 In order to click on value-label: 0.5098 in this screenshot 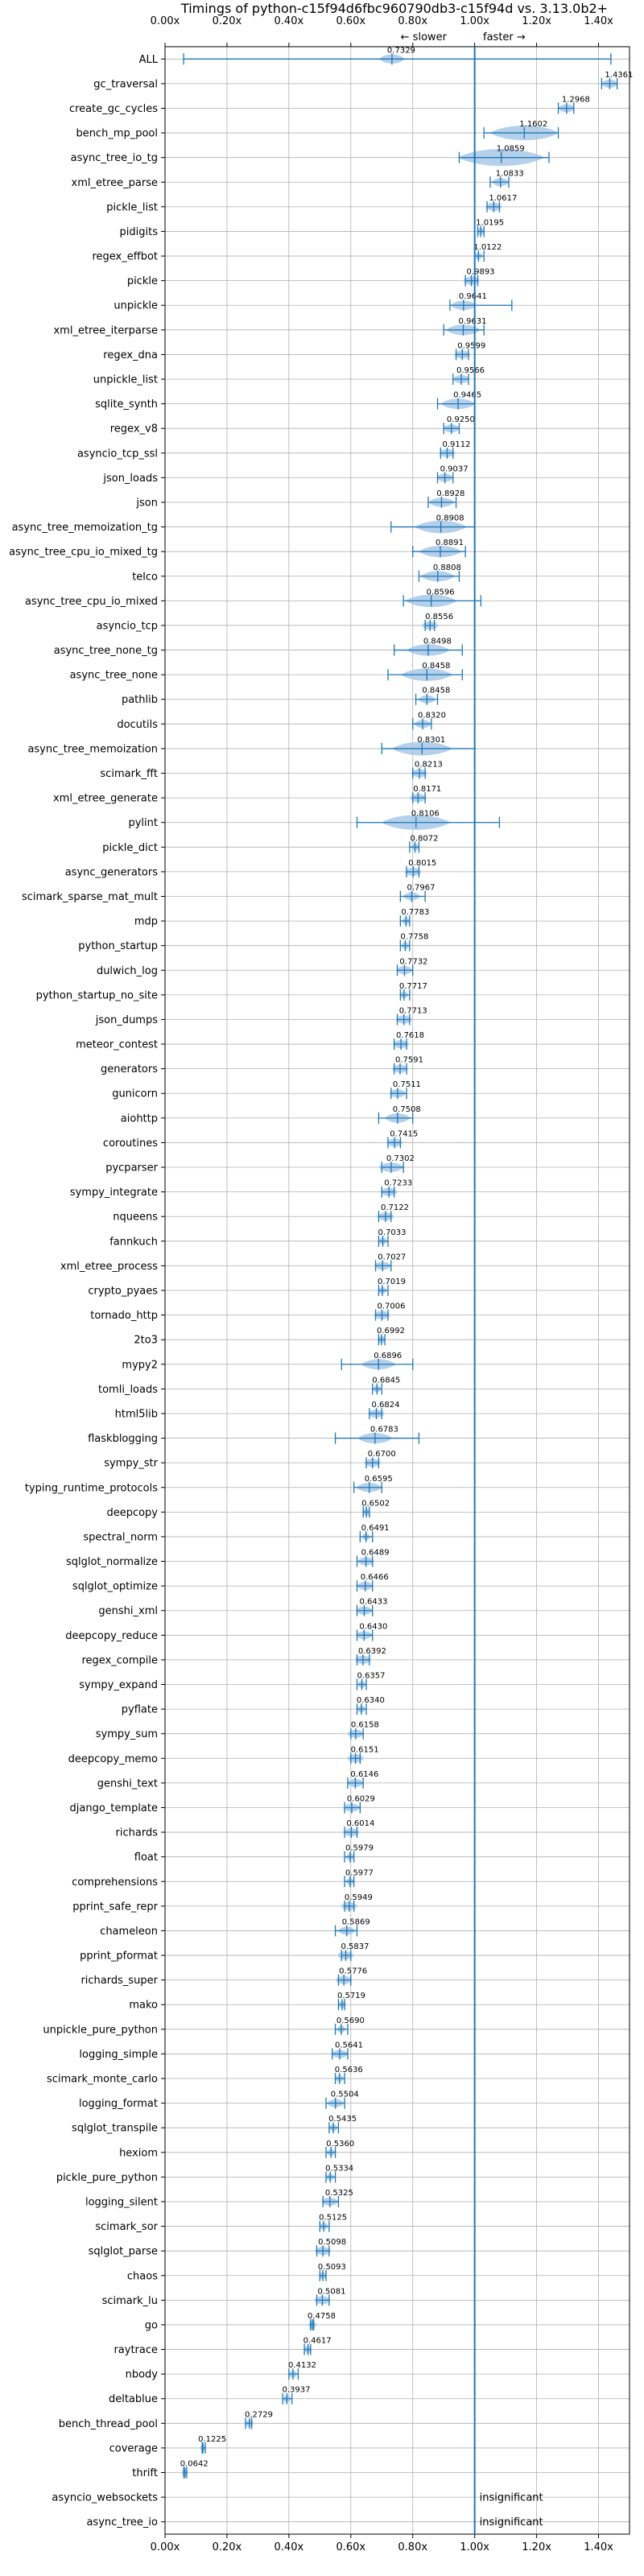, I will do `click(332, 2242)`.